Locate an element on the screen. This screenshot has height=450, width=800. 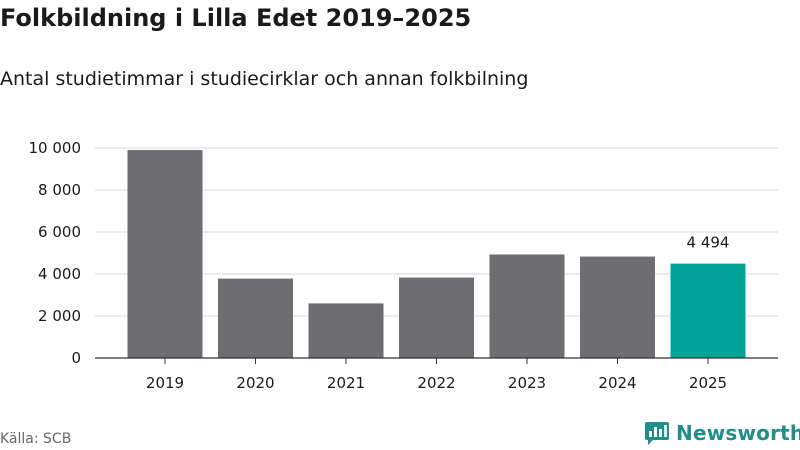
y-tick-label: 4 000 is located at coordinates (59, 274).